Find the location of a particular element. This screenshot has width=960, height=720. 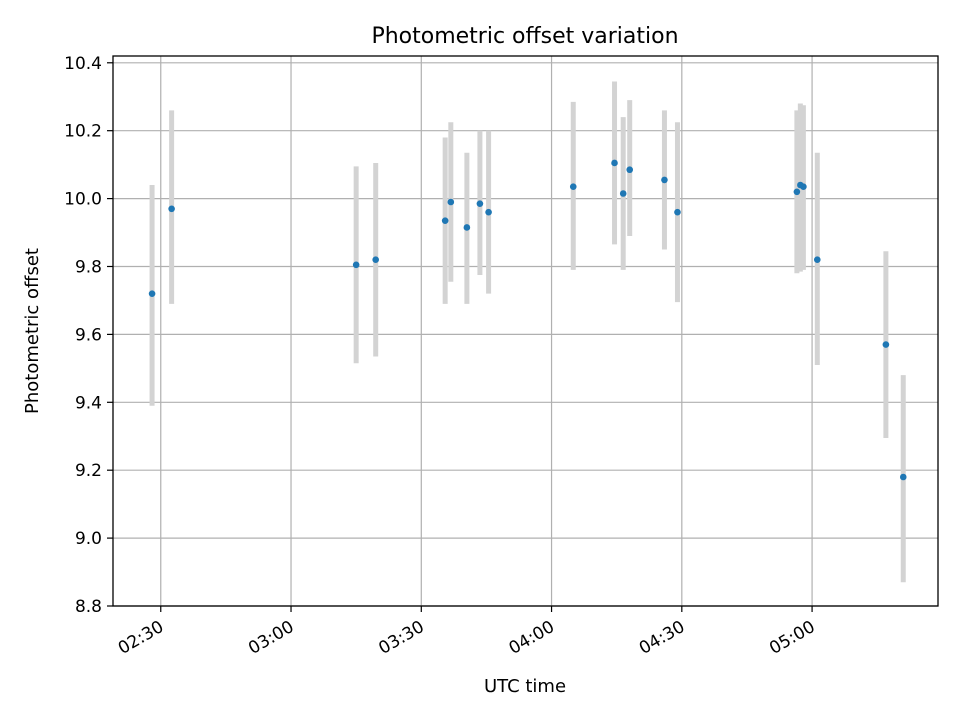

chart-title: Photometric offset variation is located at coordinates (524, 36).